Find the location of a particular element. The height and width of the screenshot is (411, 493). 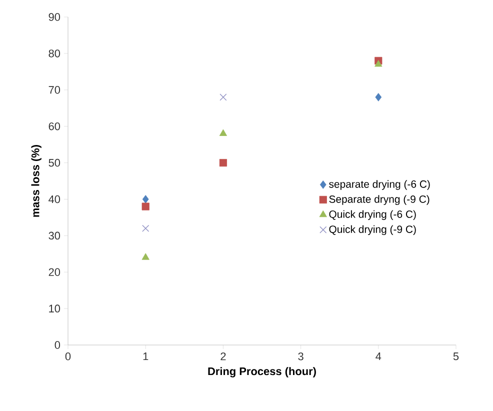

y-tick-label: 40 is located at coordinates (54, 199).